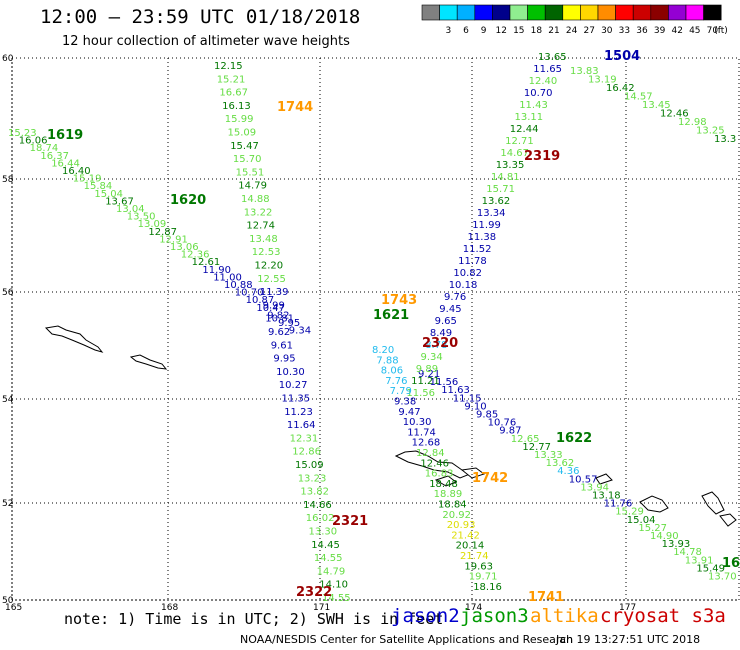 The image size is (740, 650). What do you see at coordinates (312, 478) in the screenshot?
I see `wave-height-value: 13.23` at bounding box center [312, 478].